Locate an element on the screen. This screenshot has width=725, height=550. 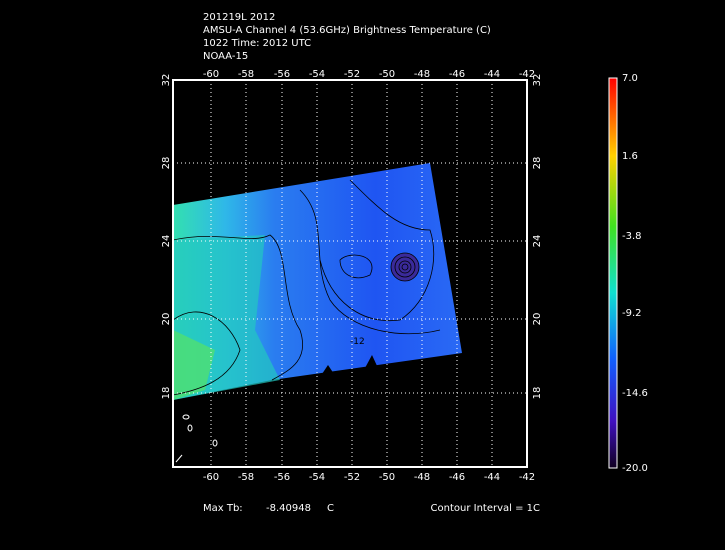
max-tb-value: -8.40948 is located at coordinates (288, 508).